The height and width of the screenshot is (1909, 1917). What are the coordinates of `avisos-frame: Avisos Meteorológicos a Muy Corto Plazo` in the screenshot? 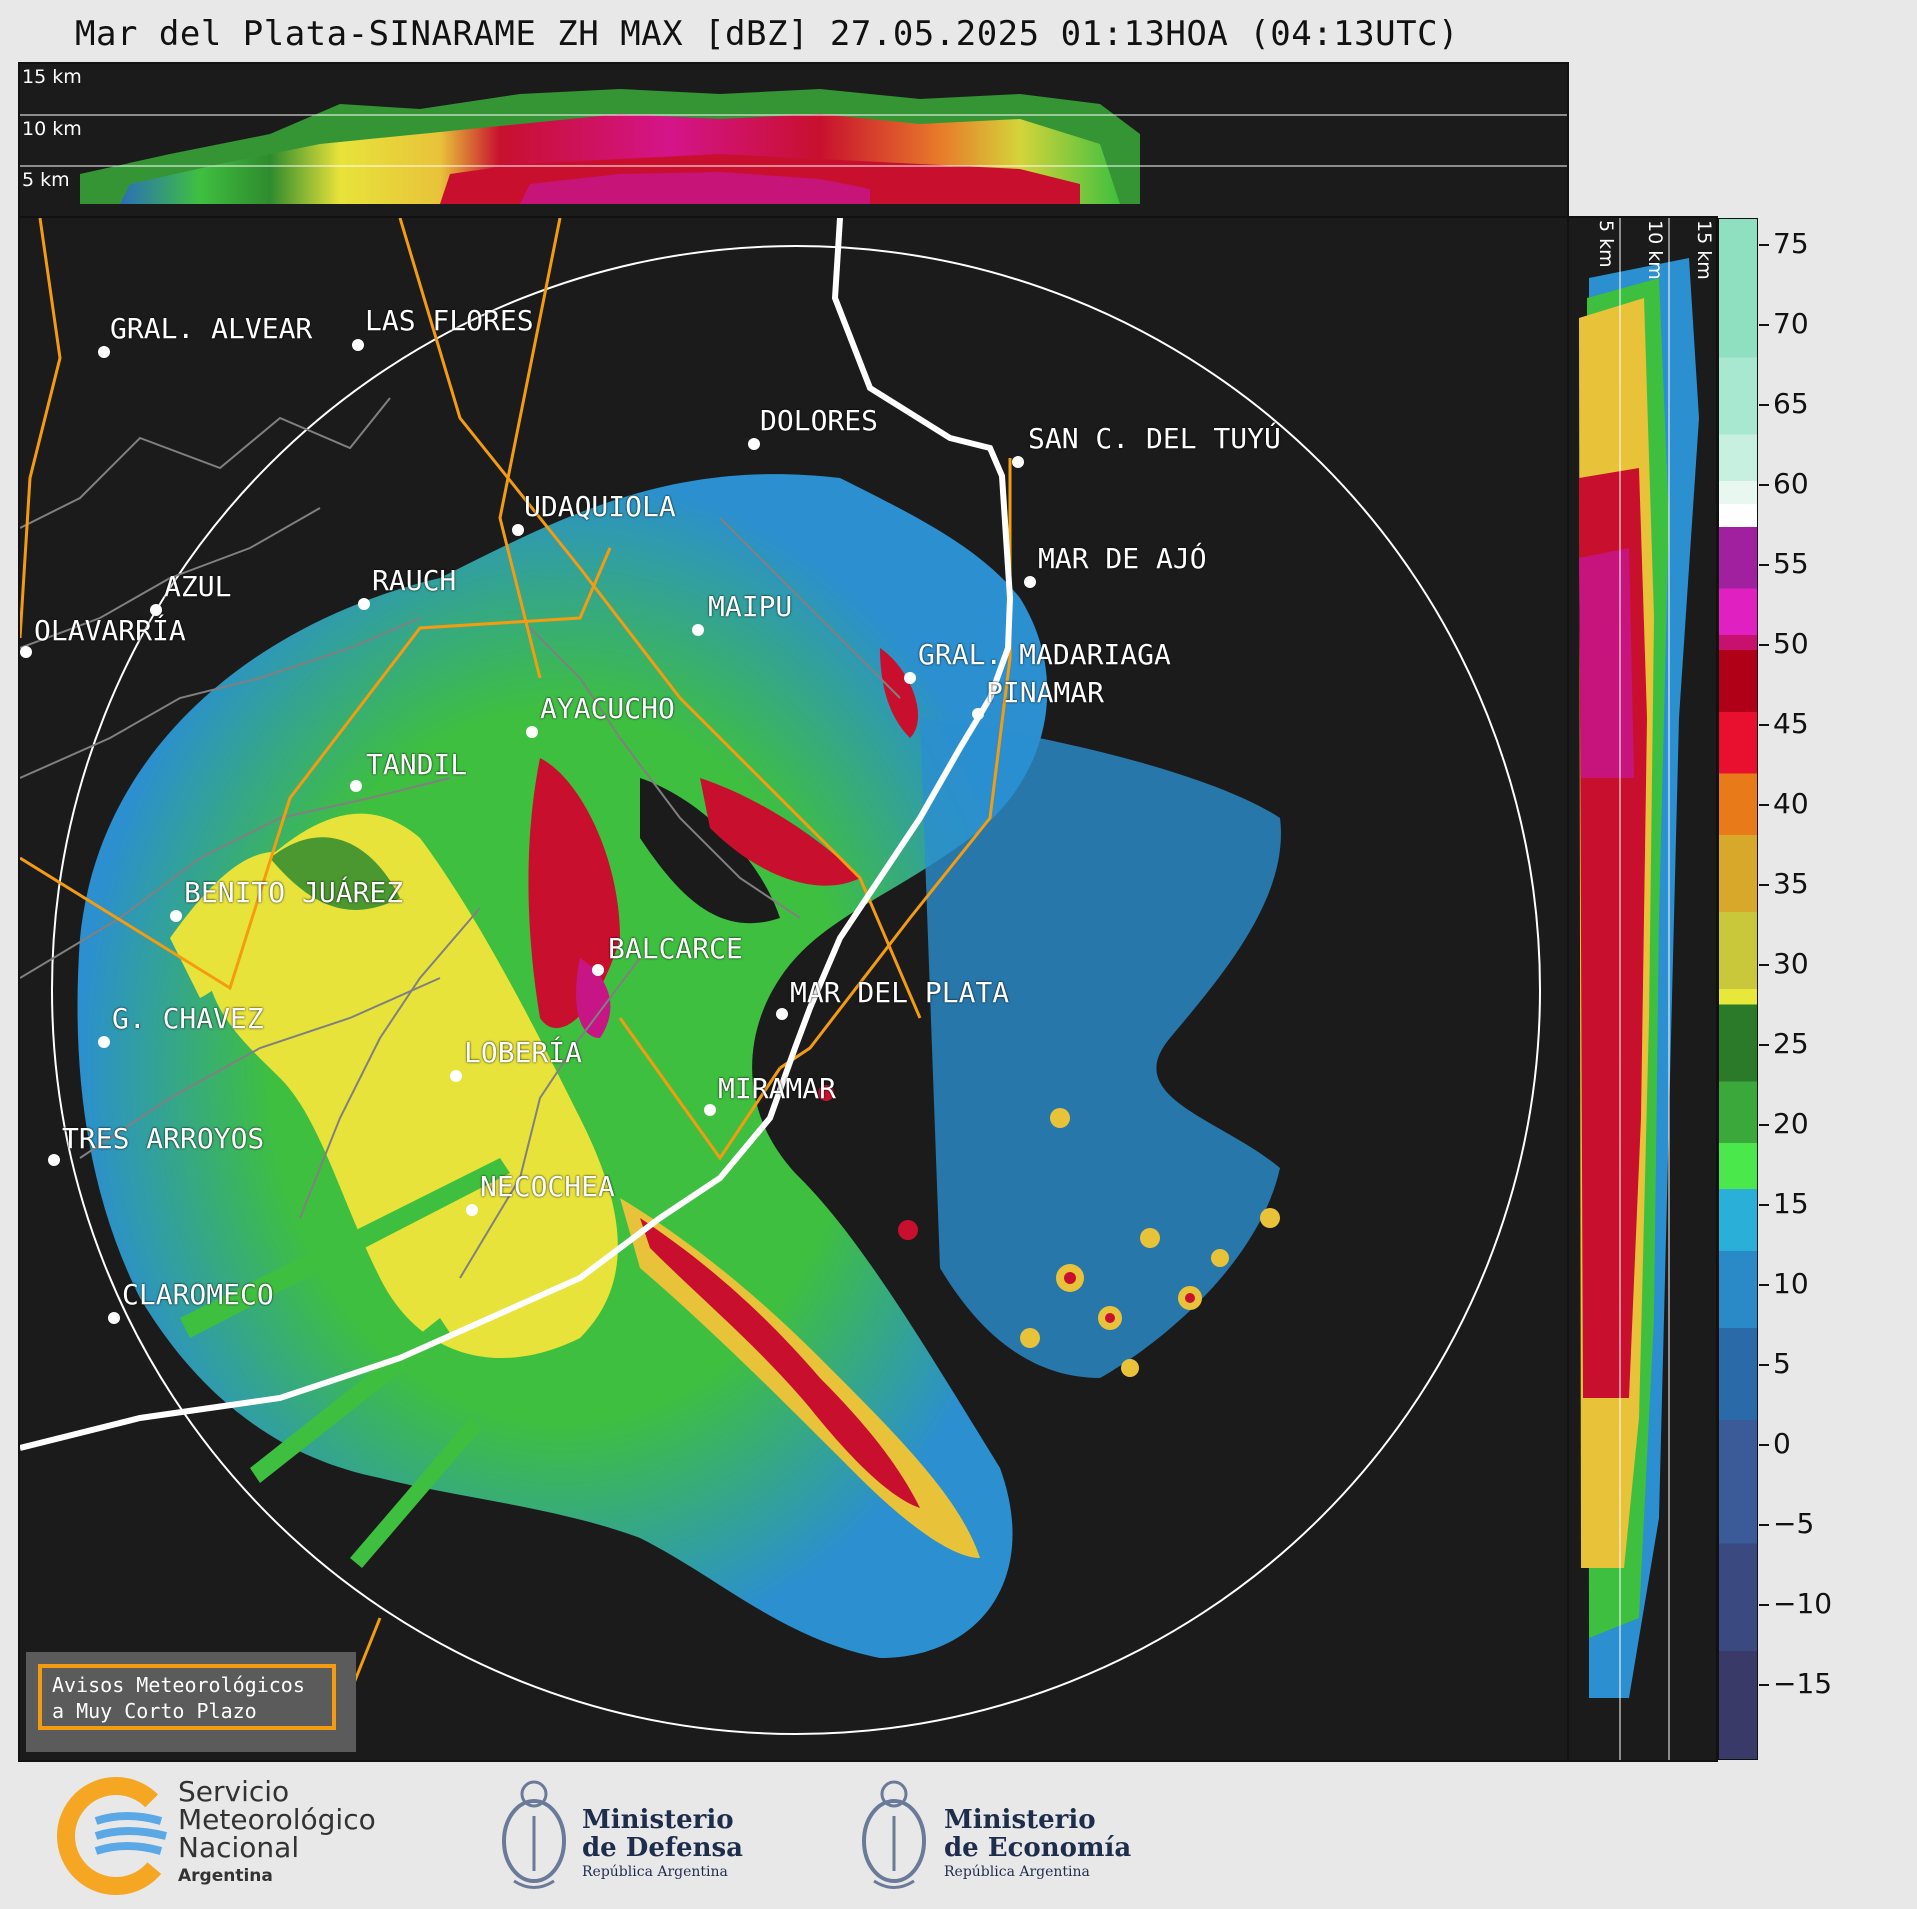 It's located at (187, 1697).